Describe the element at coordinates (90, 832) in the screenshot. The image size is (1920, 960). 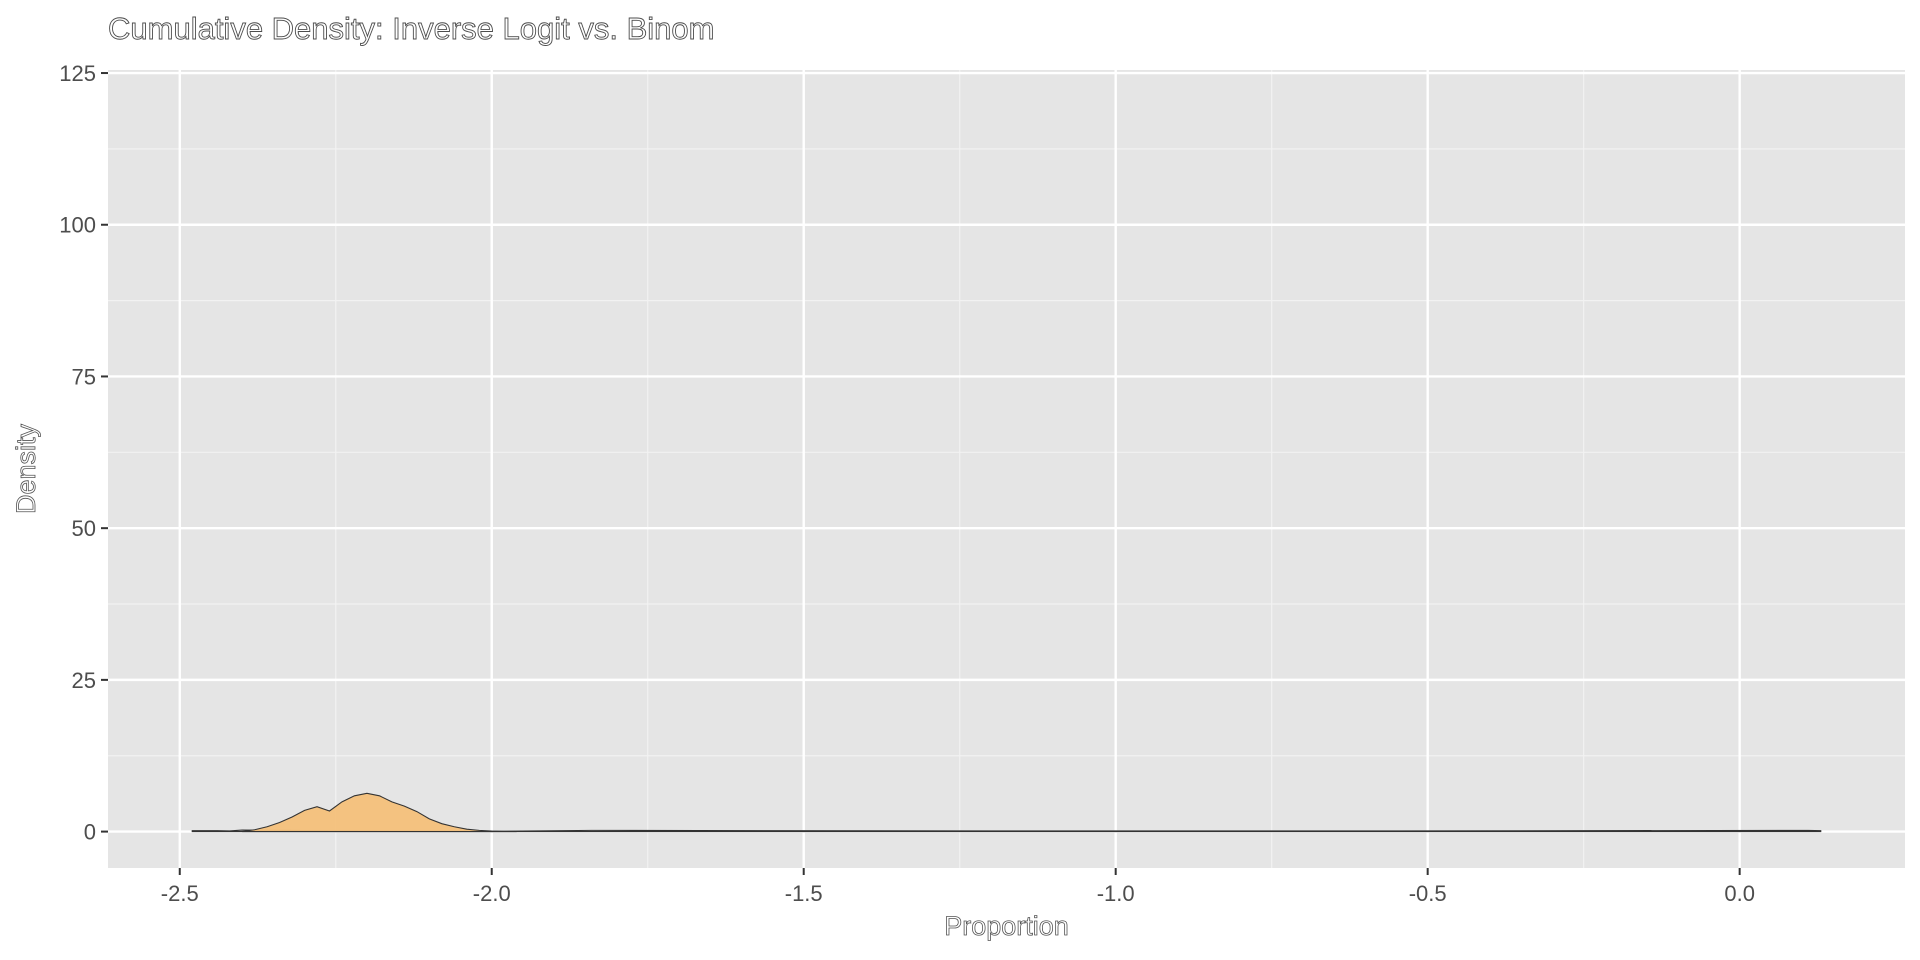
I see `y-tick-label: 0` at that location.